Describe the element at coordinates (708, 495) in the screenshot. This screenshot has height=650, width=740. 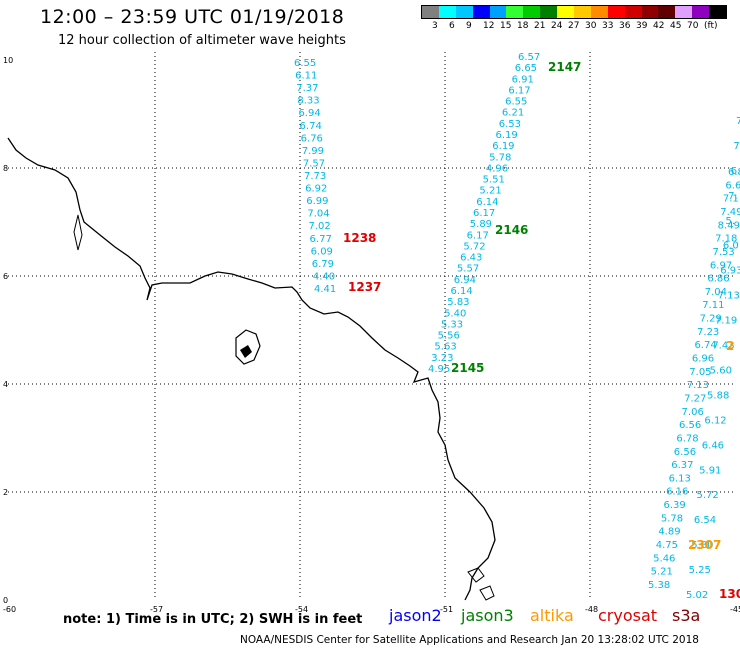
I see `track-d-value: 5.72` at that location.